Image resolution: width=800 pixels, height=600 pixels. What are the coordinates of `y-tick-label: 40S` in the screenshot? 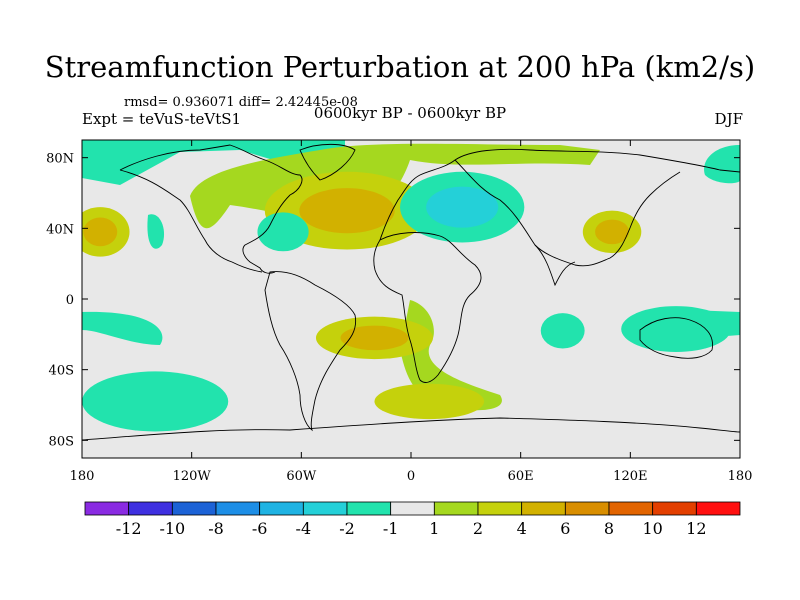 It's located at (61, 371).